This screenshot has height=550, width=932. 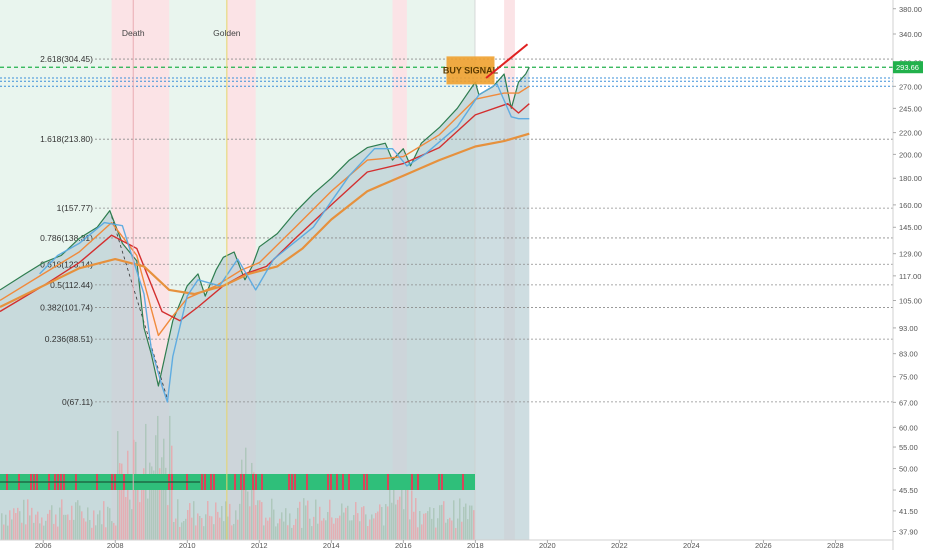 I want to click on y-tick-label: 50.00, so click(x=908, y=469).